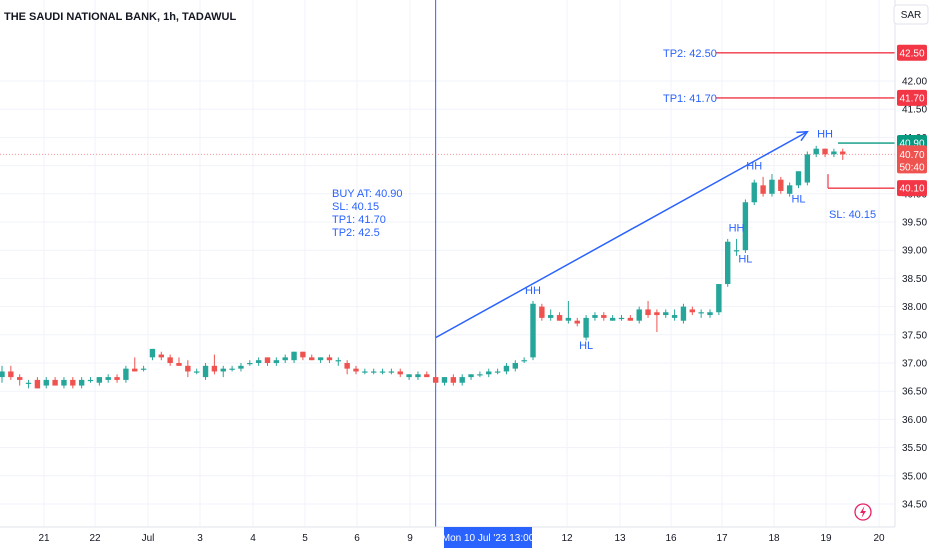 The height and width of the screenshot is (555, 932). What do you see at coordinates (621, 235) in the screenshot?
I see `trend-arrow-line` at bounding box center [621, 235].